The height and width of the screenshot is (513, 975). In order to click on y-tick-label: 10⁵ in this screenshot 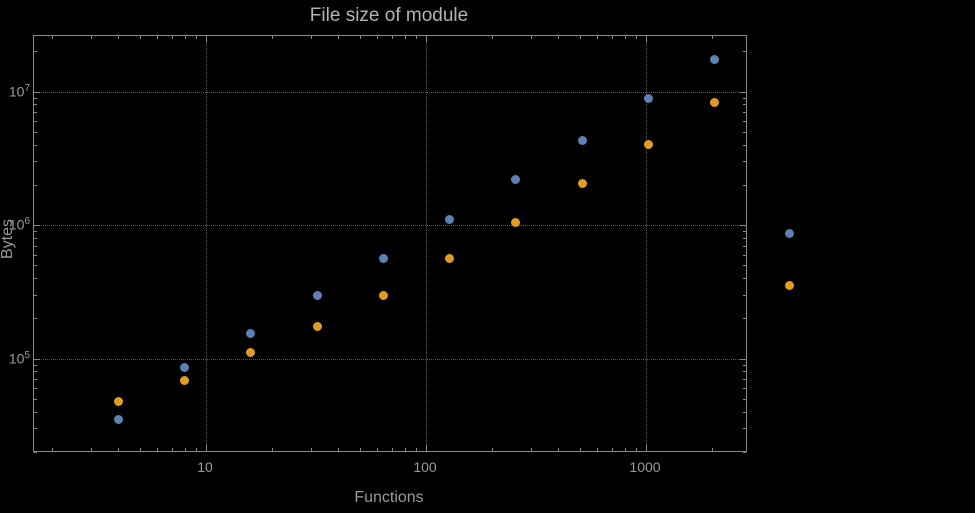, I will do `click(19, 358)`.